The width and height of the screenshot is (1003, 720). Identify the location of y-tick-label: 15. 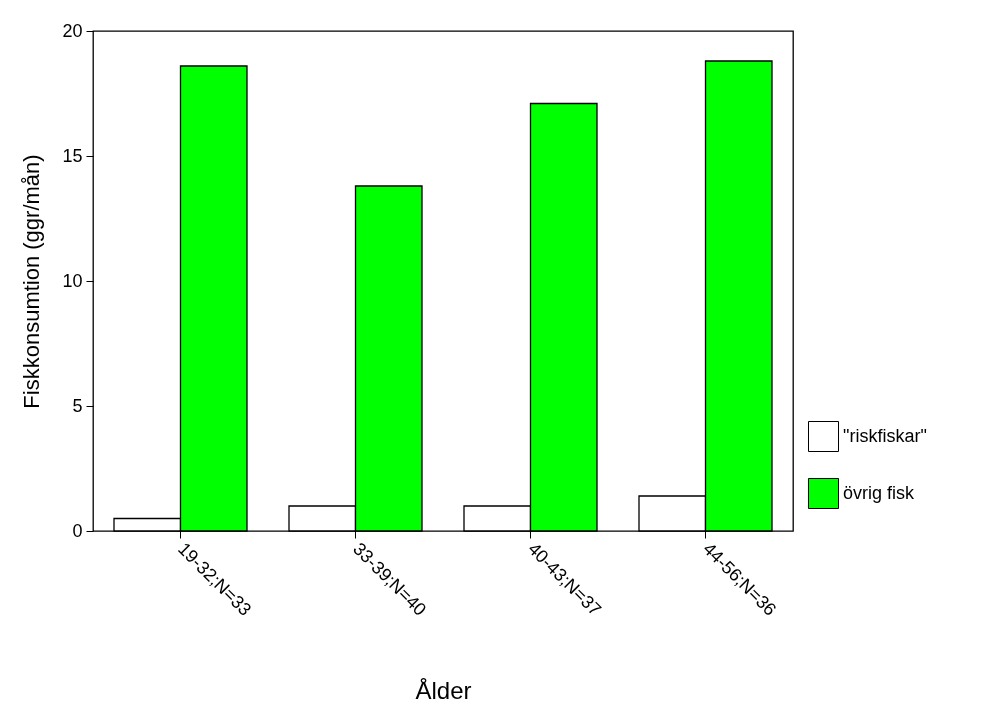
(72, 155).